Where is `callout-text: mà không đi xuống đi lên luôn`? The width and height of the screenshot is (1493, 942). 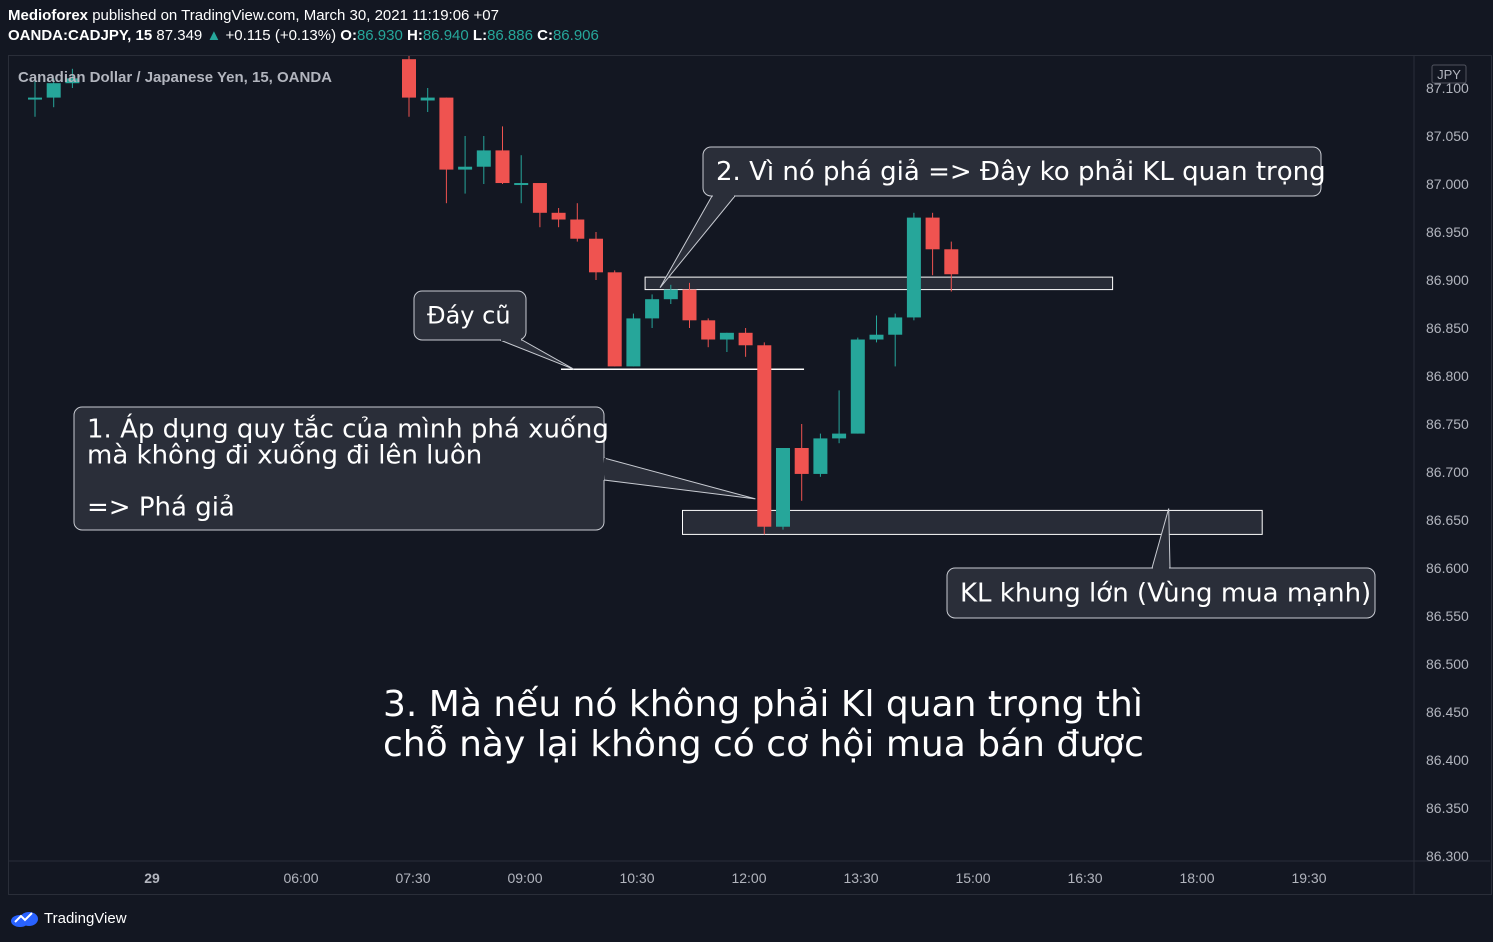 callout-text: mà không đi xuống đi lên luôn is located at coordinates (284, 455).